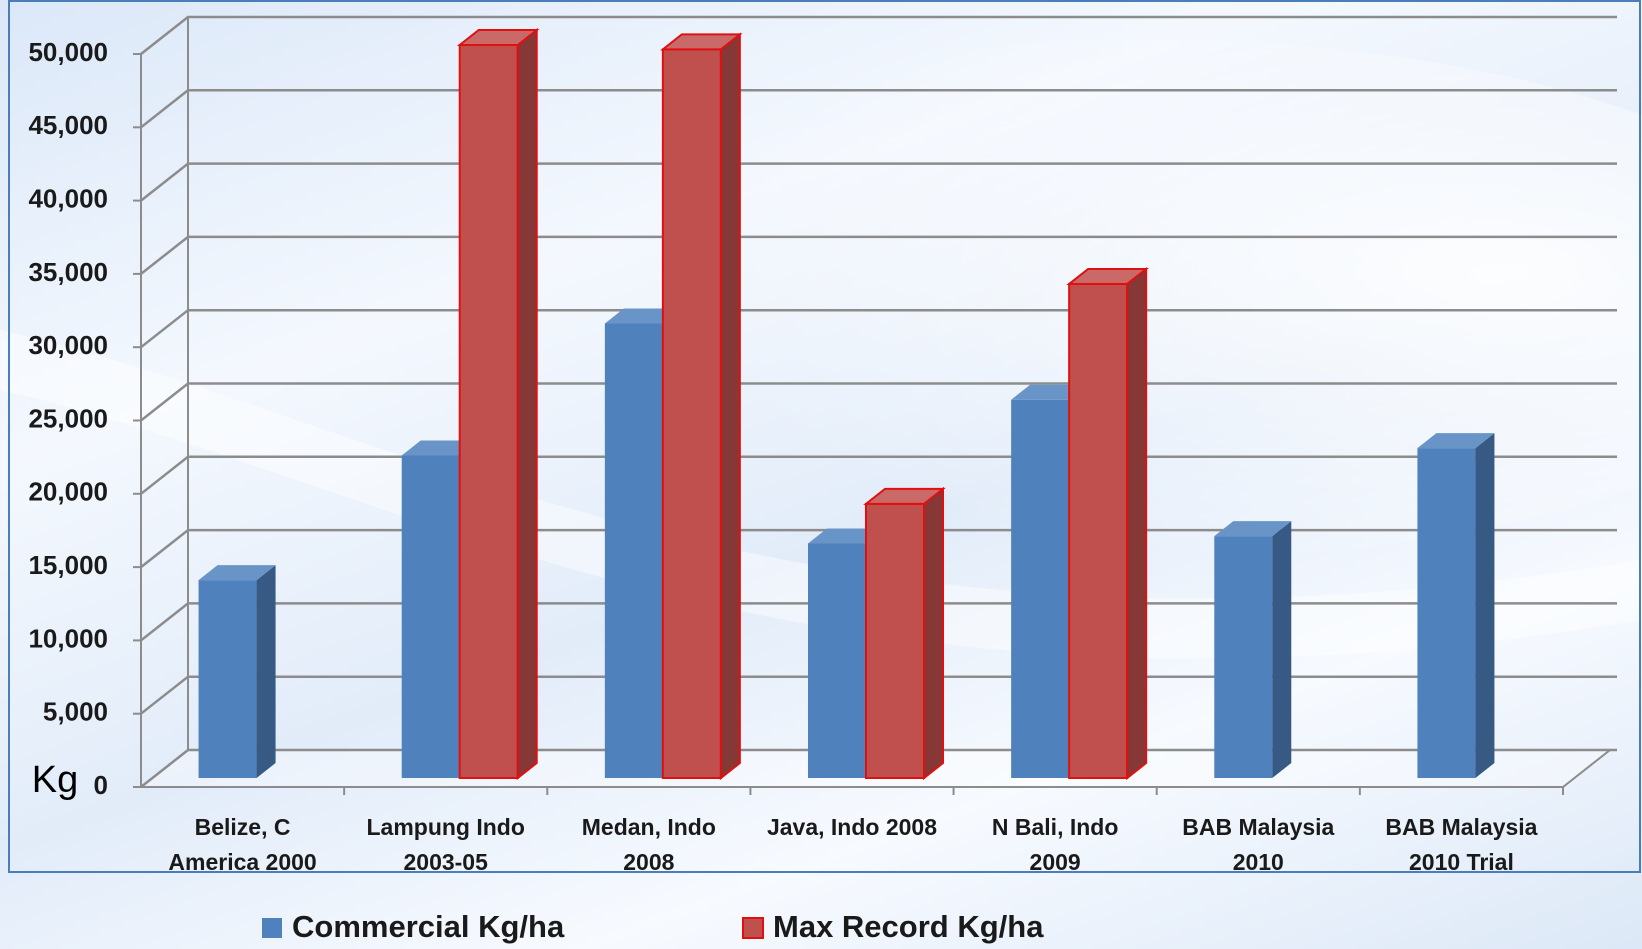  Describe the element at coordinates (68, 198) in the screenshot. I see `y-tick-label: 40,000` at that location.